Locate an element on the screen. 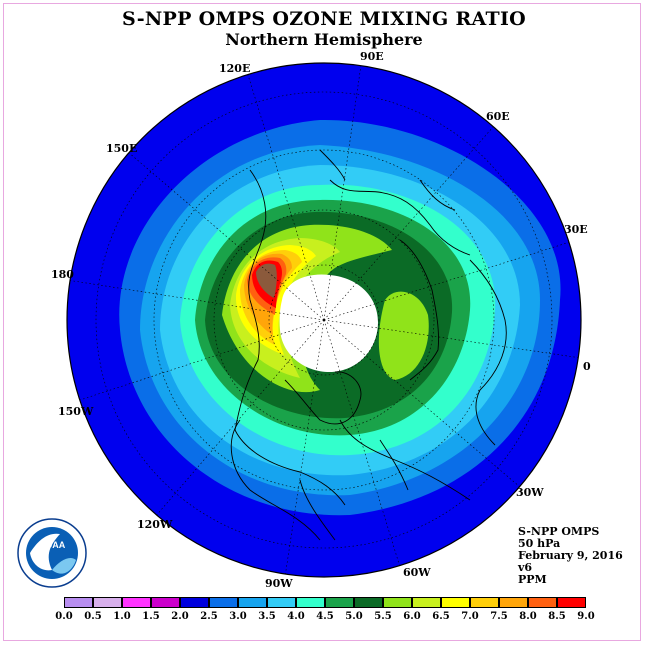  legend-label: 8.5 is located at coordinates (557, 616).